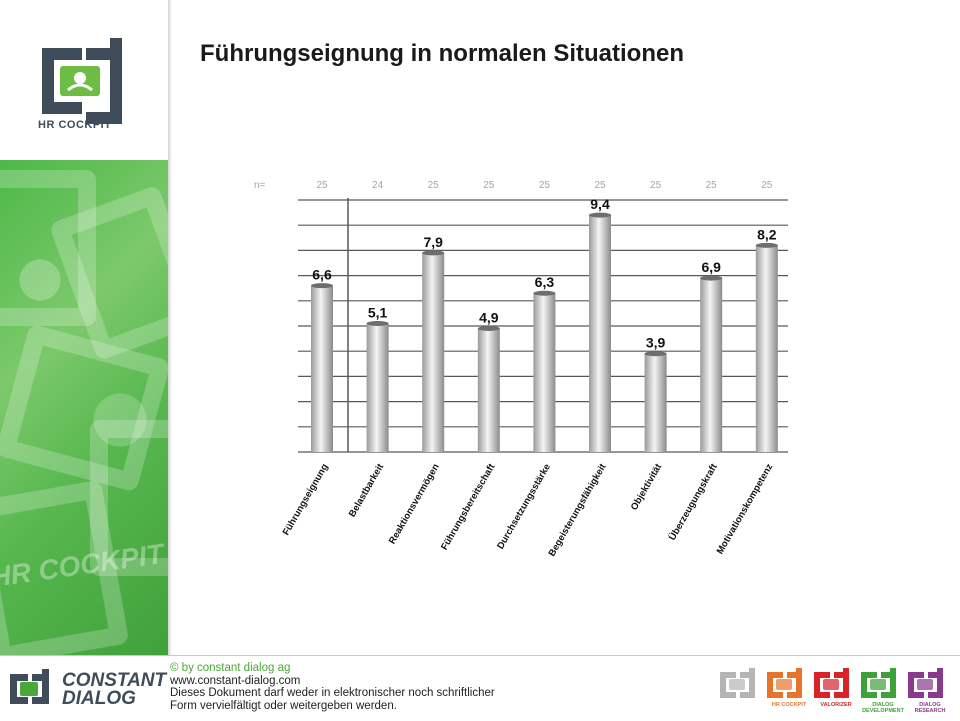 This screenshot has width=960, height=721. What do you see at coordinates (836, 705) in the screenshot?
I see `product-logo-label: VALORIZER` at bounding box center [836, 705].